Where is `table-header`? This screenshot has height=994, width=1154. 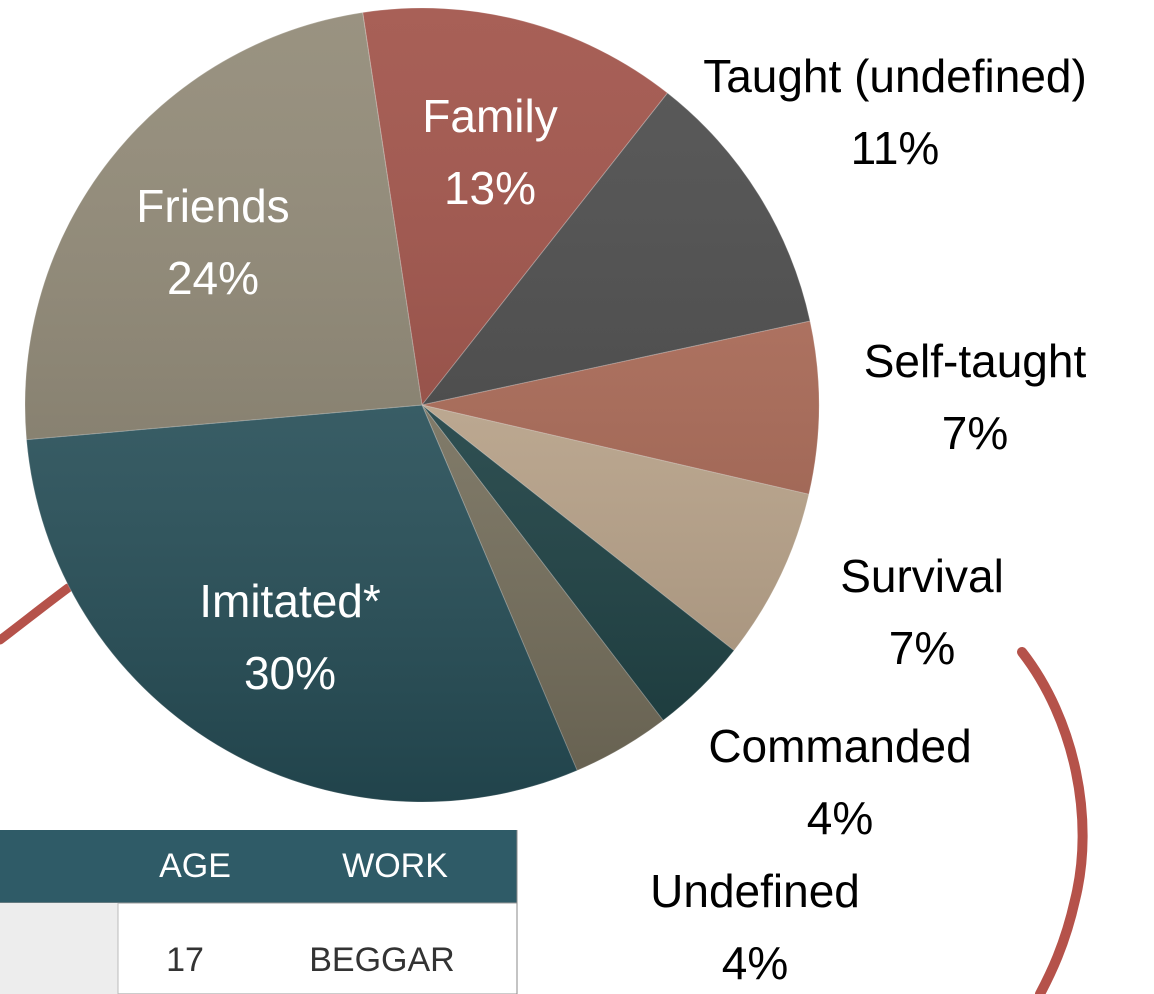 table-header is located at coordinates (258, 866).